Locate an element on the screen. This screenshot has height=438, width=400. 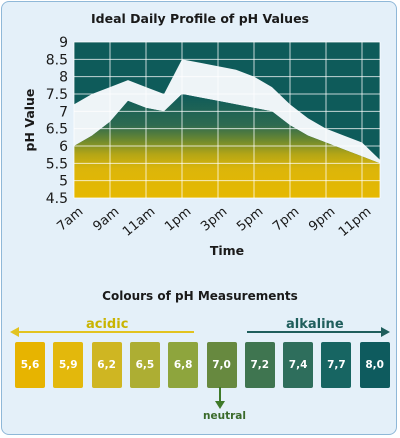
x-tick-label: 9pm is located at coordinates (322, 219).